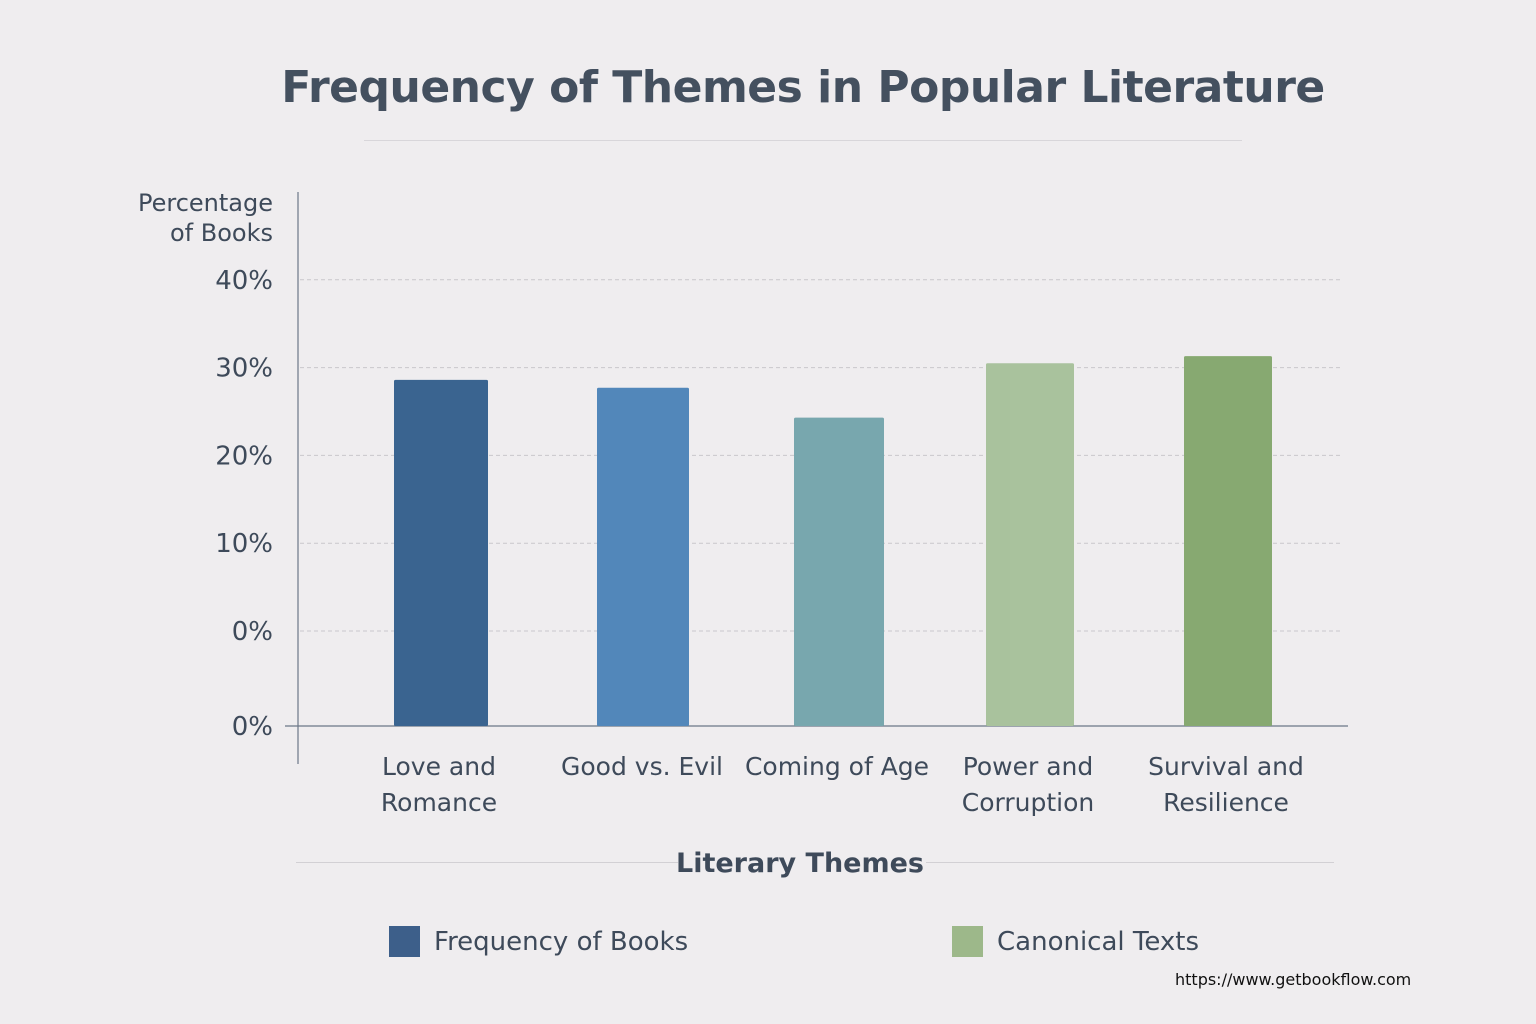 This screenshot has height=1024, width=1536. Describe the element at coordinates (1226, 802) in the screenshot. I see `x-tick-label: Resilience` at that location.